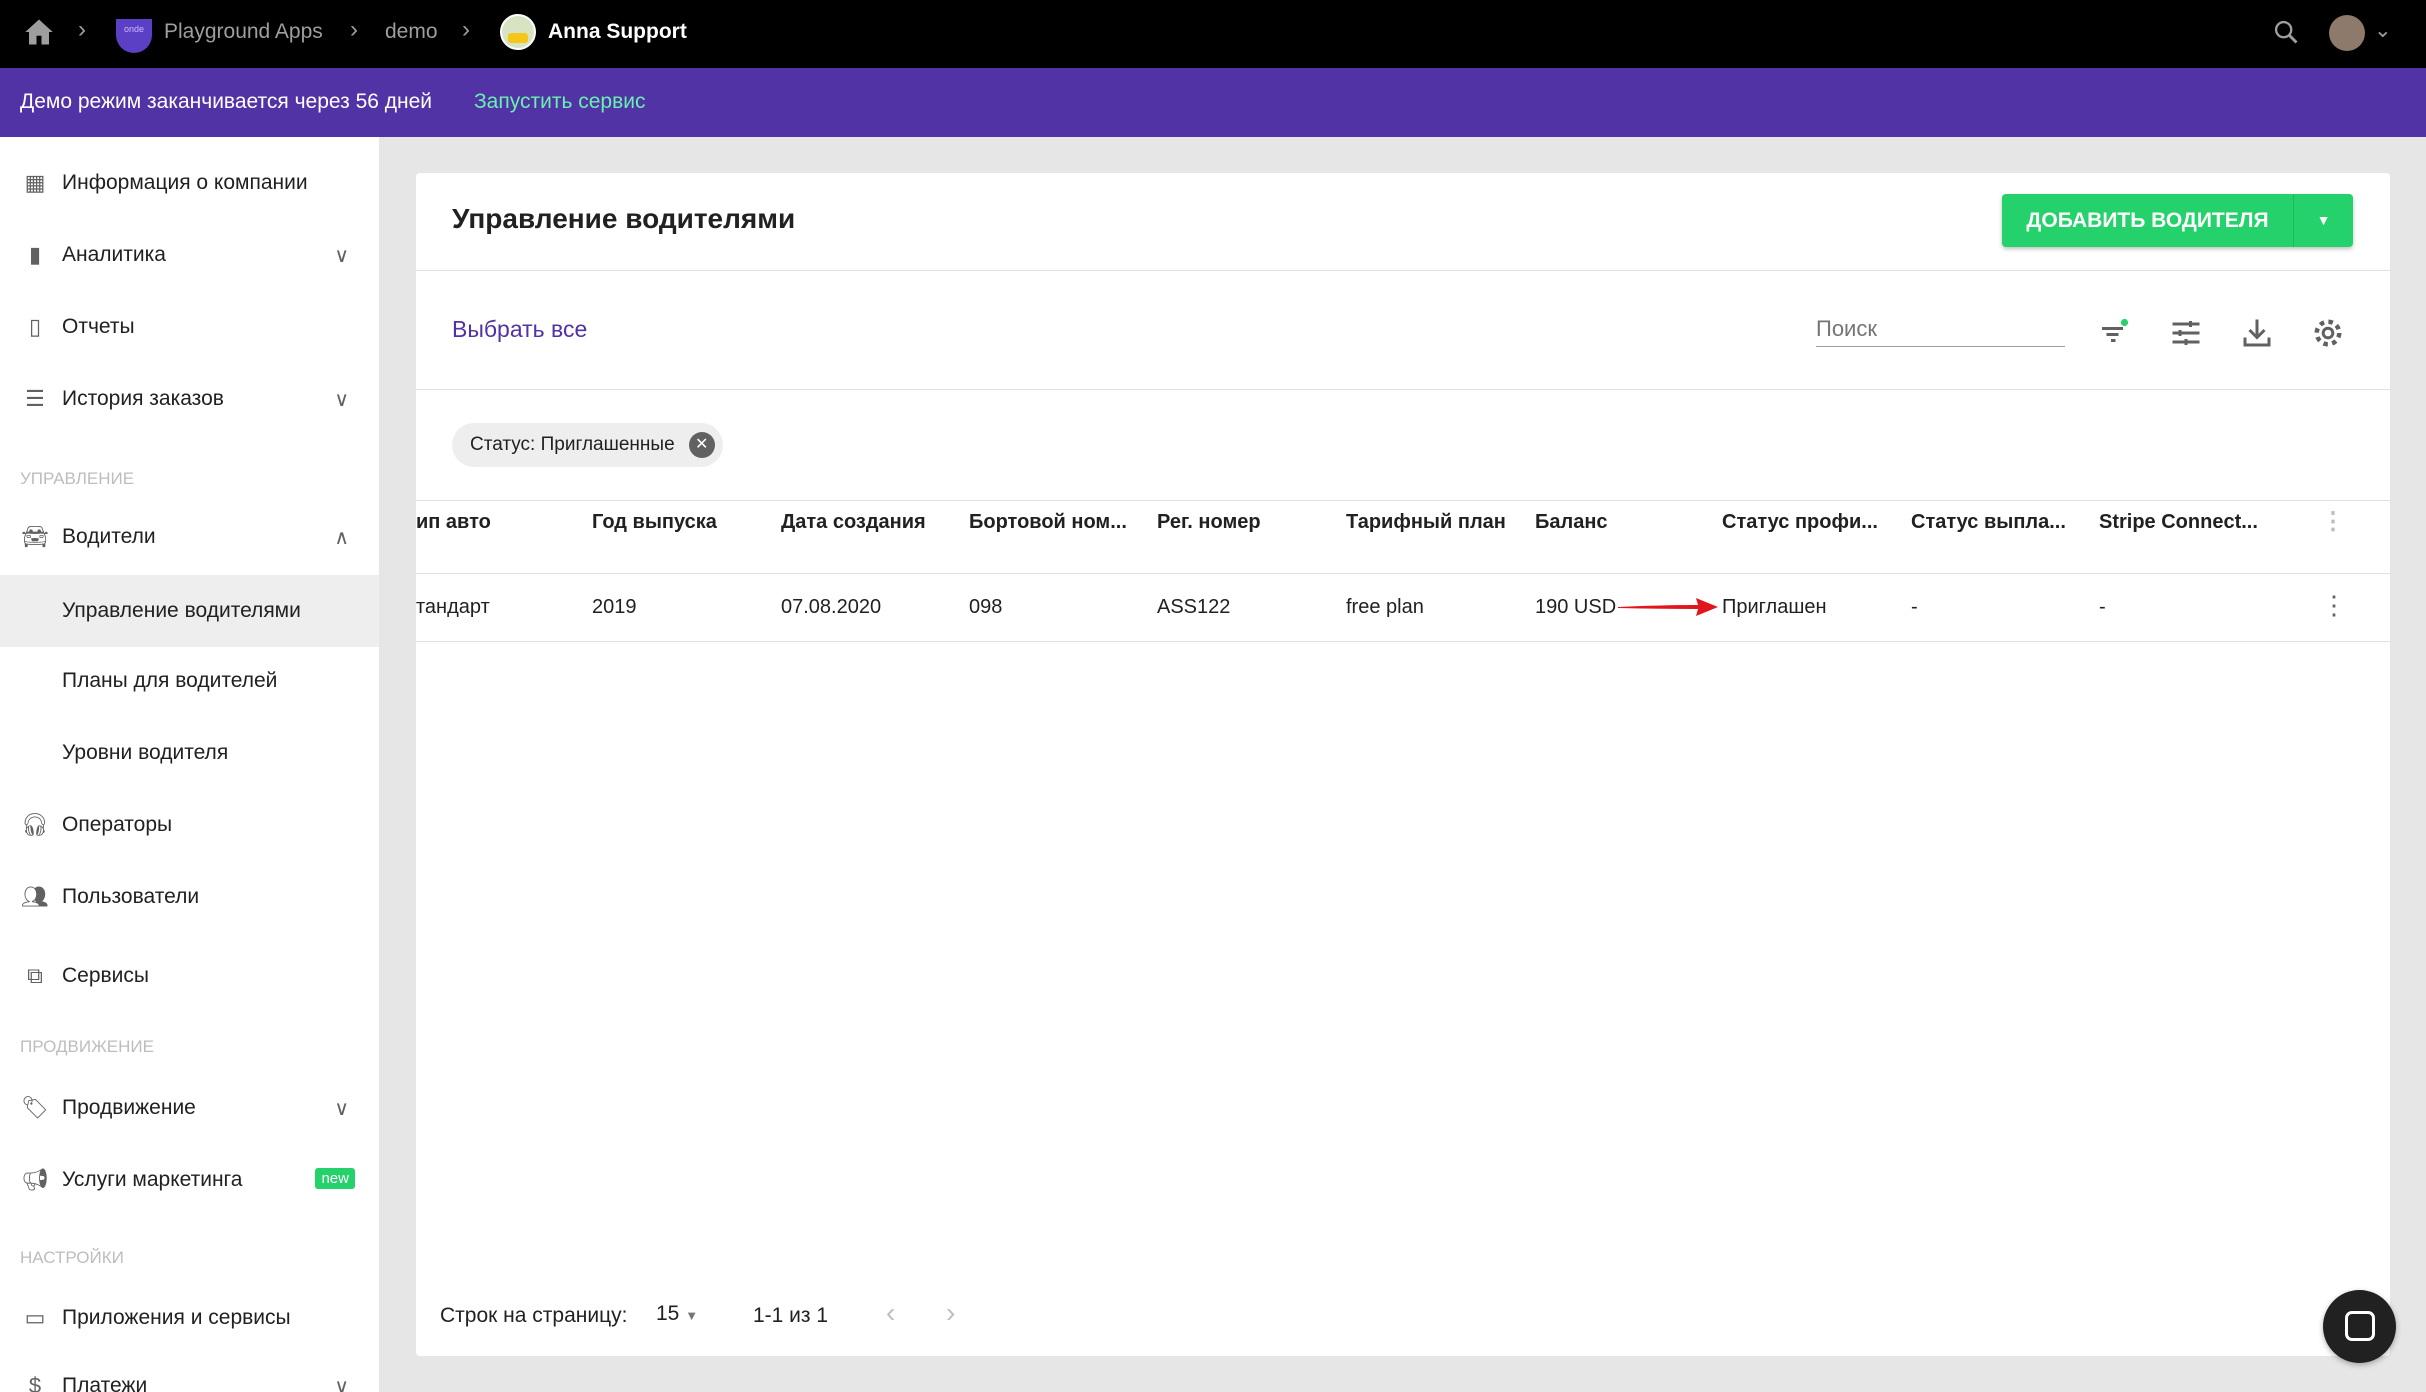  I want to click on rows-per-page-select: 15 ▼, so click(677, 1314).